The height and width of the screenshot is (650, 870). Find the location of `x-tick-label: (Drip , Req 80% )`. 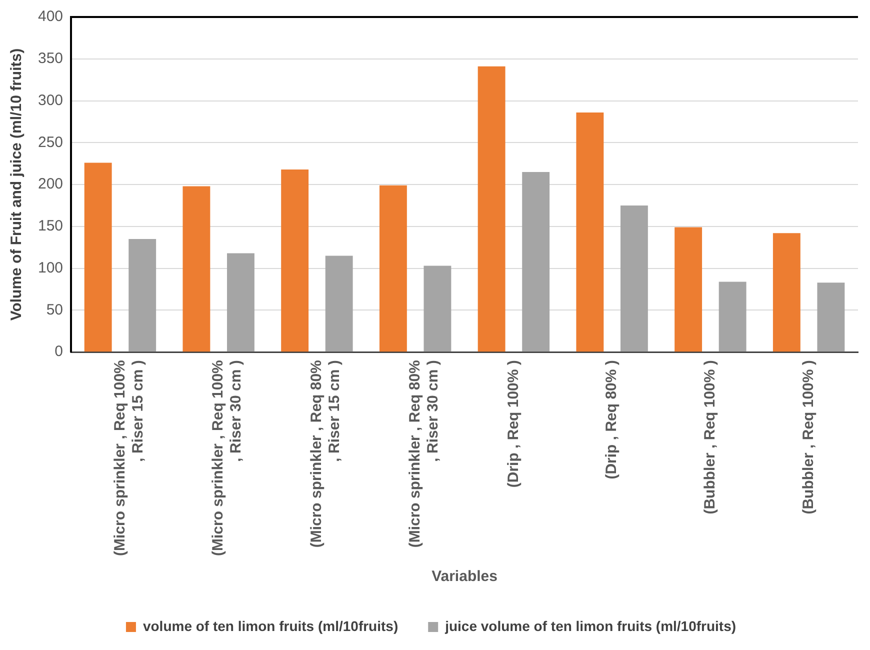

x-tick-label: (Drip , Req 80% ) is located at coordinates (611, 420).